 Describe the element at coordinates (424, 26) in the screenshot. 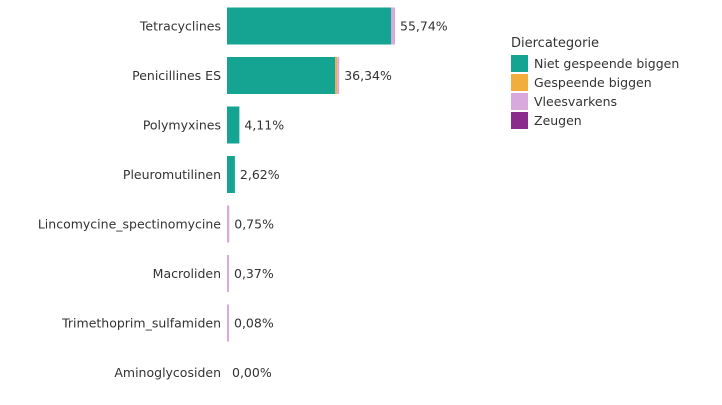

I see `value-label: 55,74%` at that location.